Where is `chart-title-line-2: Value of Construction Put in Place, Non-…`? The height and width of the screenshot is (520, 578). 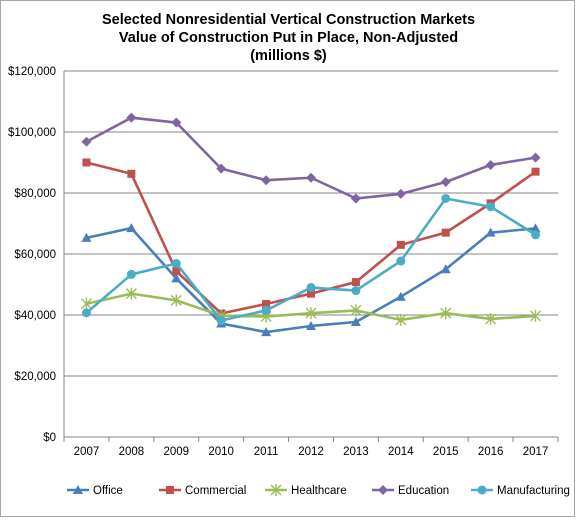
chart-title-line-2: Value of Construction Put in Place, Non-… is located at coordinates (288, 38).